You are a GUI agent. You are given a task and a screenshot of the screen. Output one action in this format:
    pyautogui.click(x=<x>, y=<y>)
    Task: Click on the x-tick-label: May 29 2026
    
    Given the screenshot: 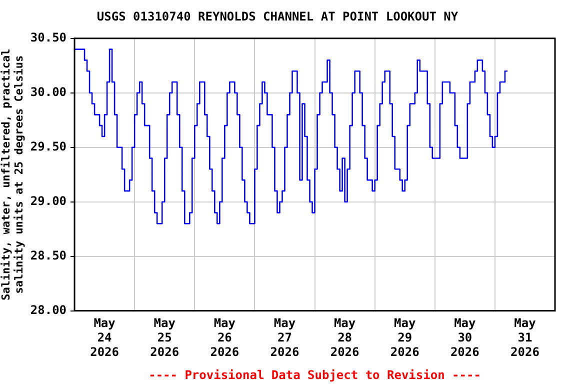 What is the action you would take?
    pyautogui.click(x=405, y=337)
    